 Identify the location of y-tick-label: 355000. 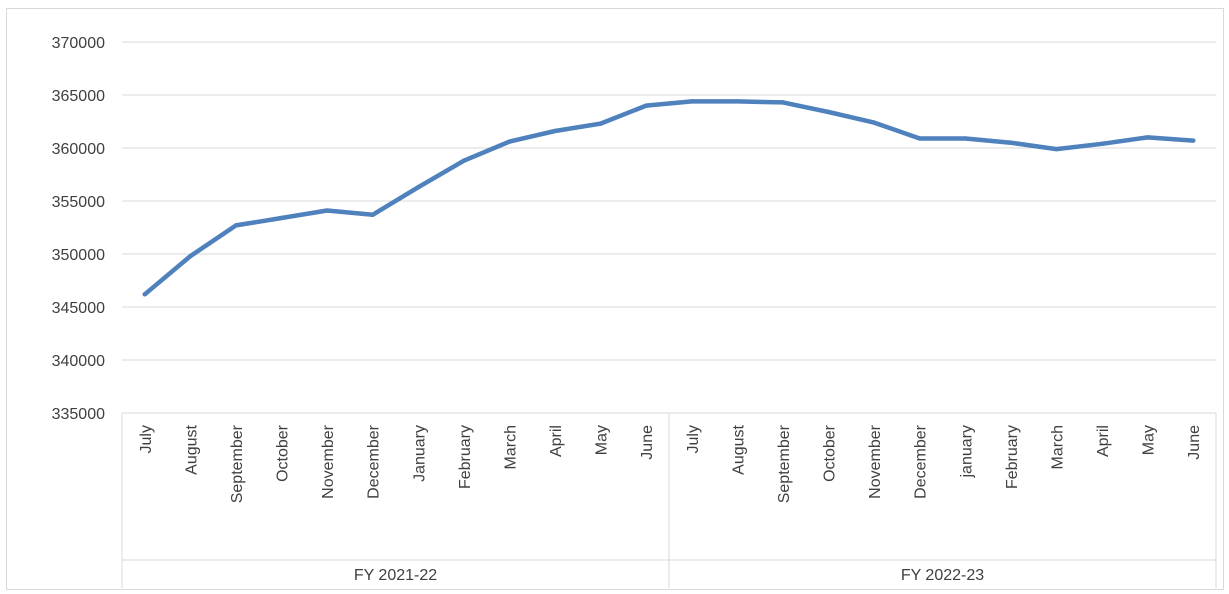
(78, 202).